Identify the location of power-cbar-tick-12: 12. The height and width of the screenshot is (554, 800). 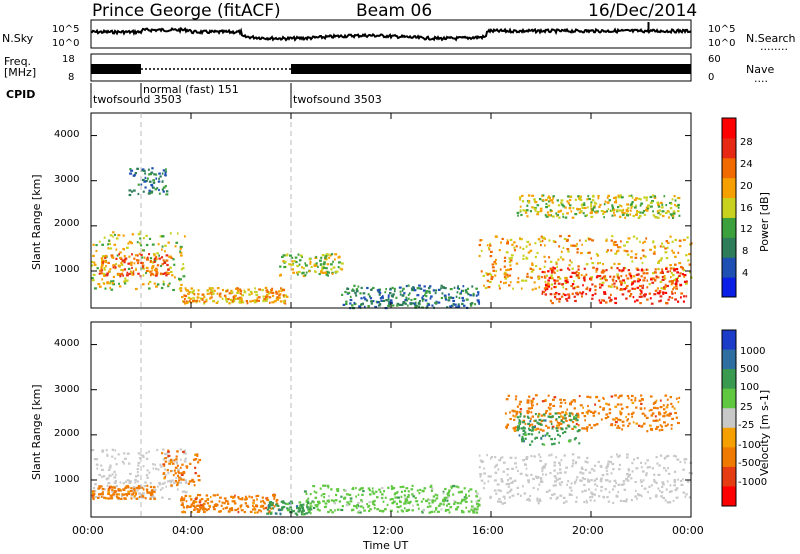
(746, 229).